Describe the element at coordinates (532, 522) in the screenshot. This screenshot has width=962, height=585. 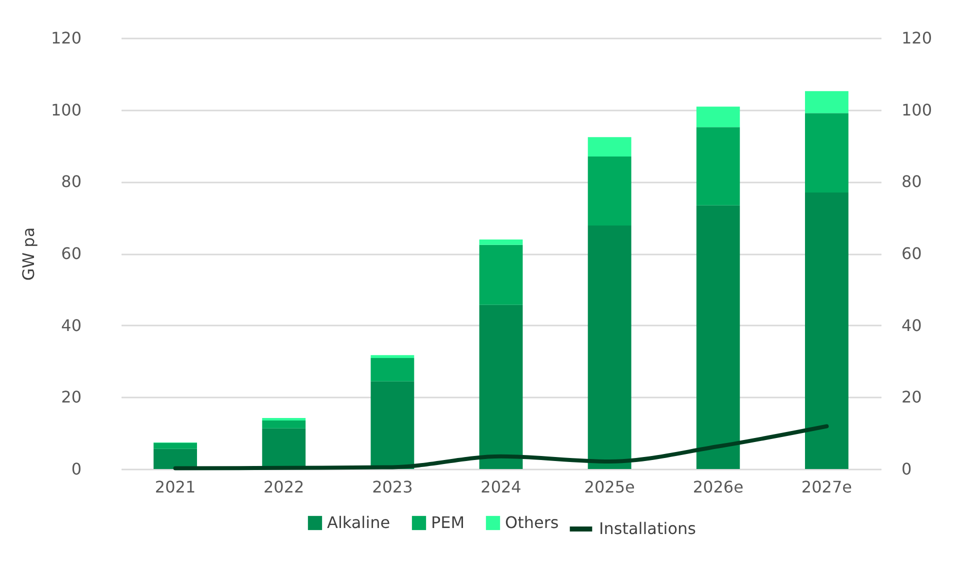
I see `legend-label: Others` at that location.